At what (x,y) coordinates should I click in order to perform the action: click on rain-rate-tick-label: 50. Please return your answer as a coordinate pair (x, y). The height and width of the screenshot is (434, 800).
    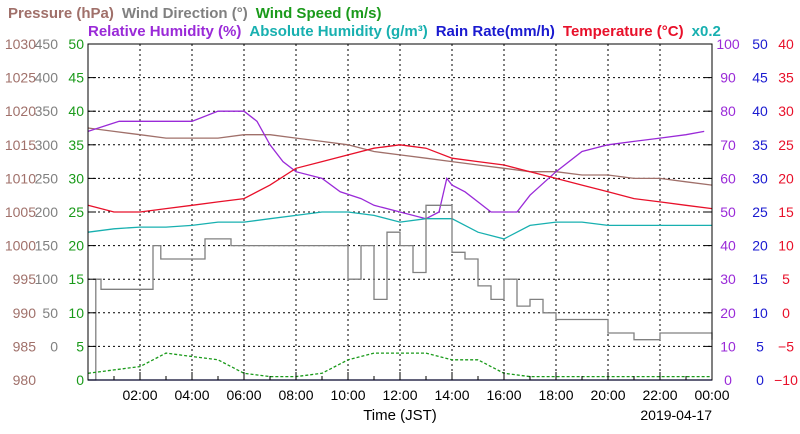
    Looking at the image, I should click on (760, 44).